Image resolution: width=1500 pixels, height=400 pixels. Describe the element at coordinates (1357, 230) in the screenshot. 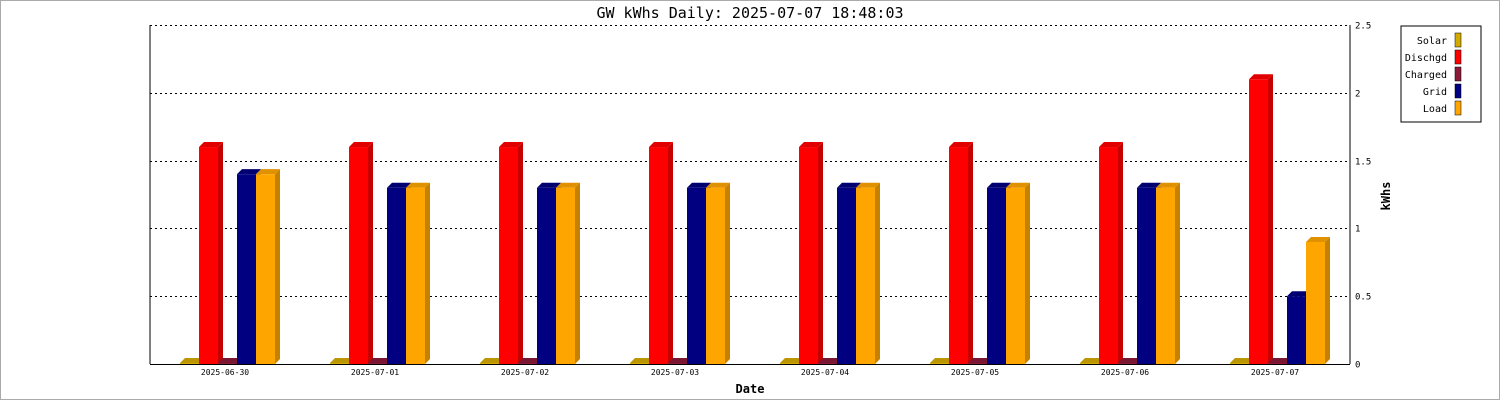

I see `y-tick-label: 1` at that location.